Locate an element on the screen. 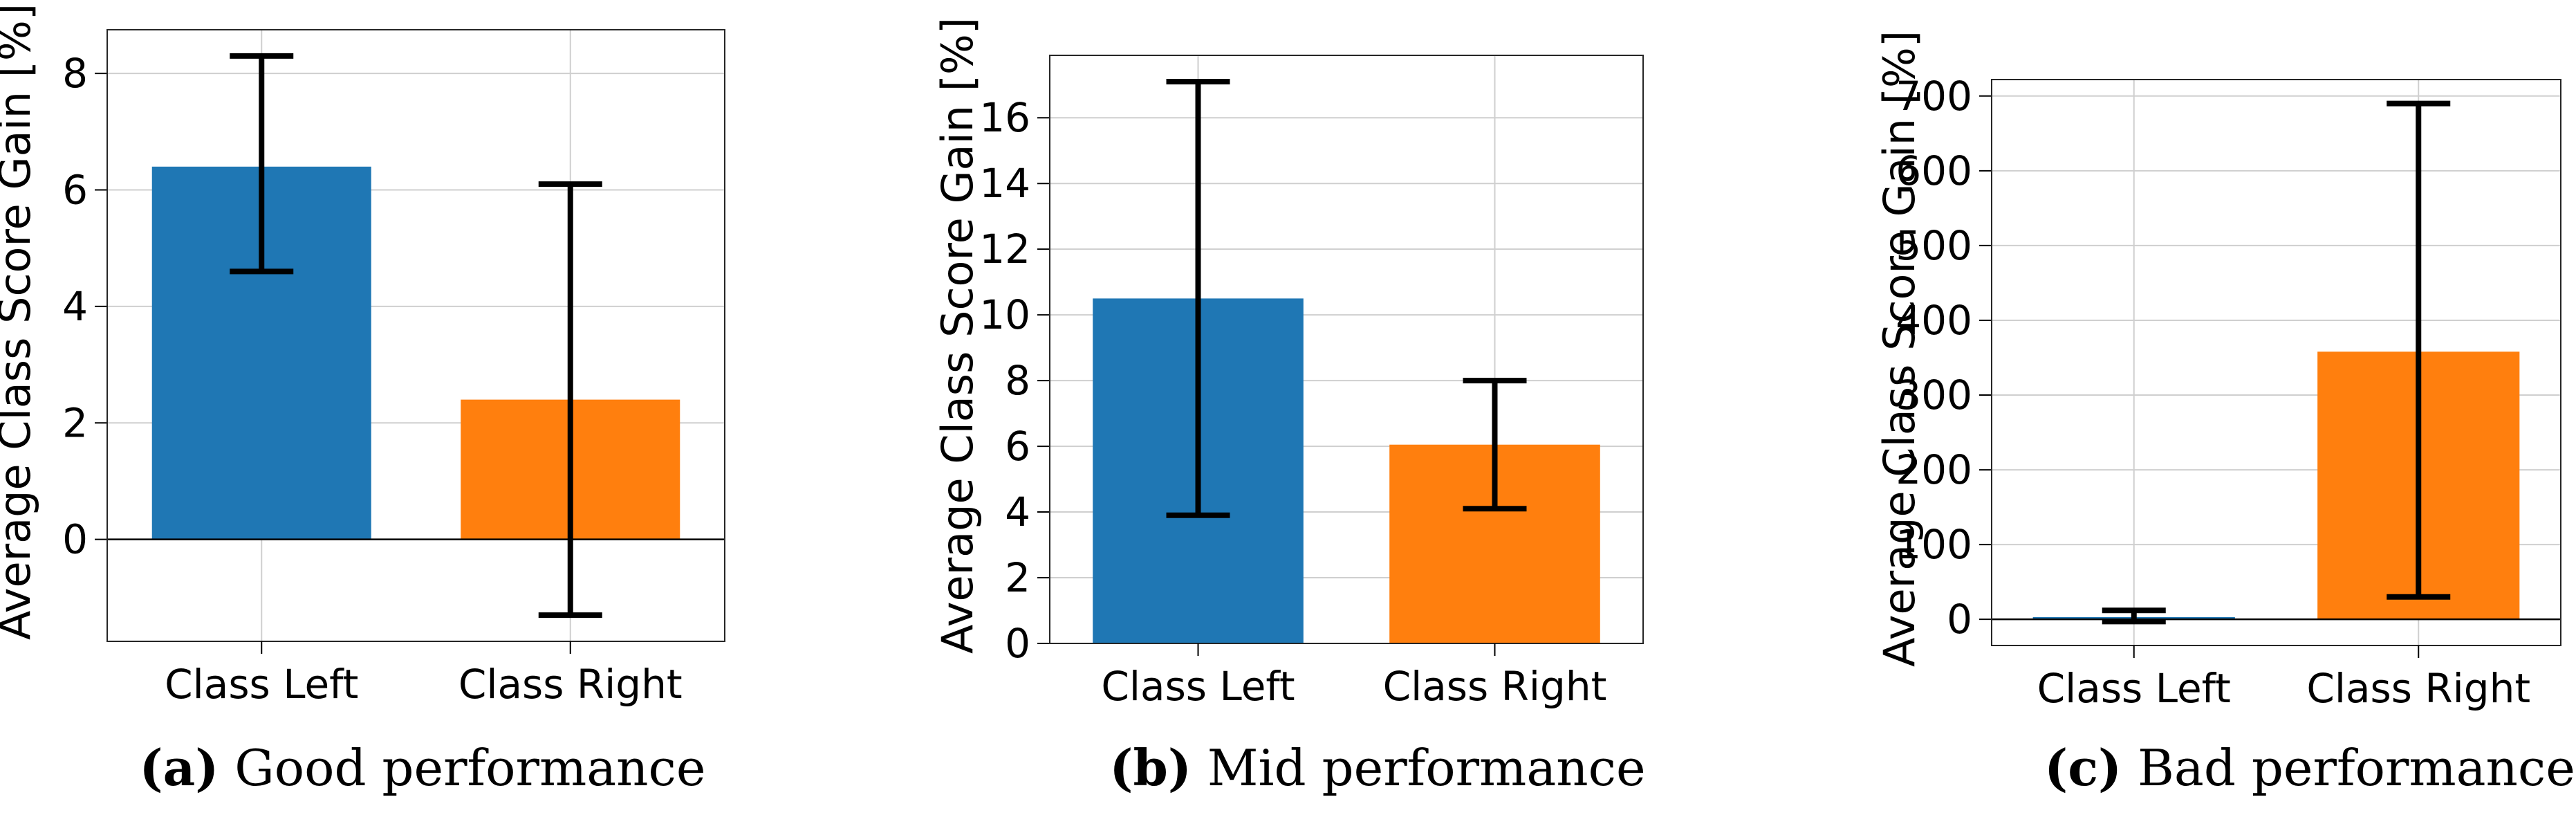  y-tick-label: 500 is located at coordinates (1934, 246).